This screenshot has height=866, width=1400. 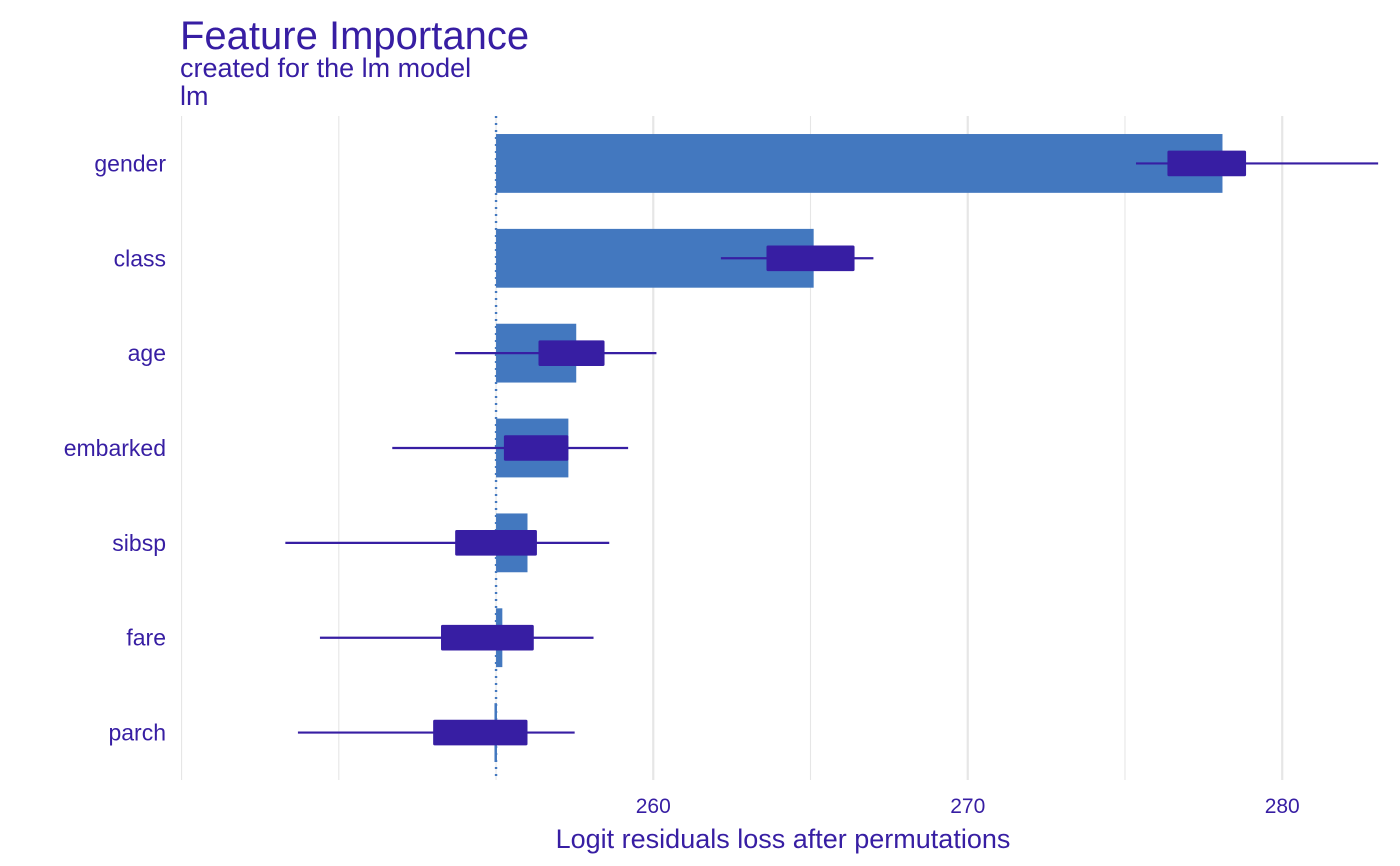 What do you see at coordinates (810, 258) in the screenshot?
I see `box-class` at bounding box center [810, 258].